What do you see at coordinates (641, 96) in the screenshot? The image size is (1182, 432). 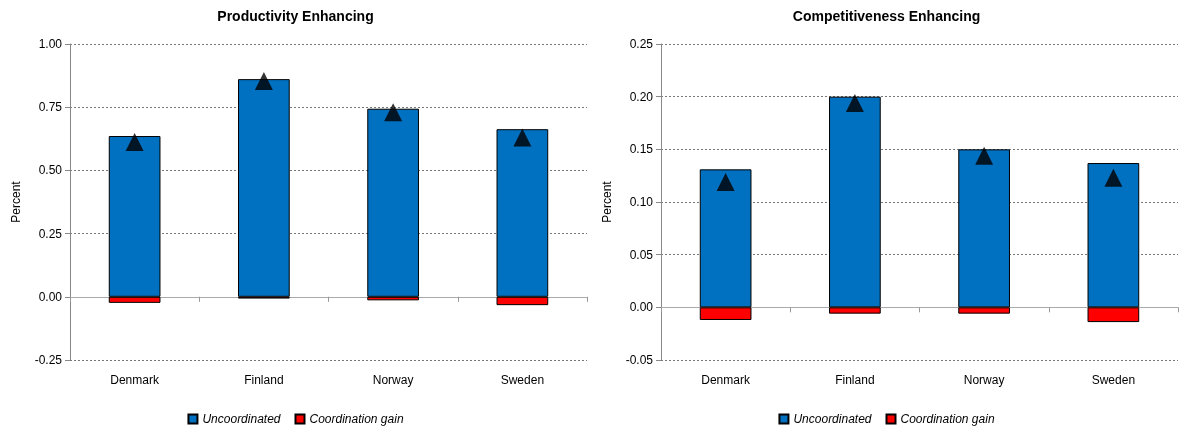 I see `y-tick-label: 0.20` at bounding box center [641, 96].